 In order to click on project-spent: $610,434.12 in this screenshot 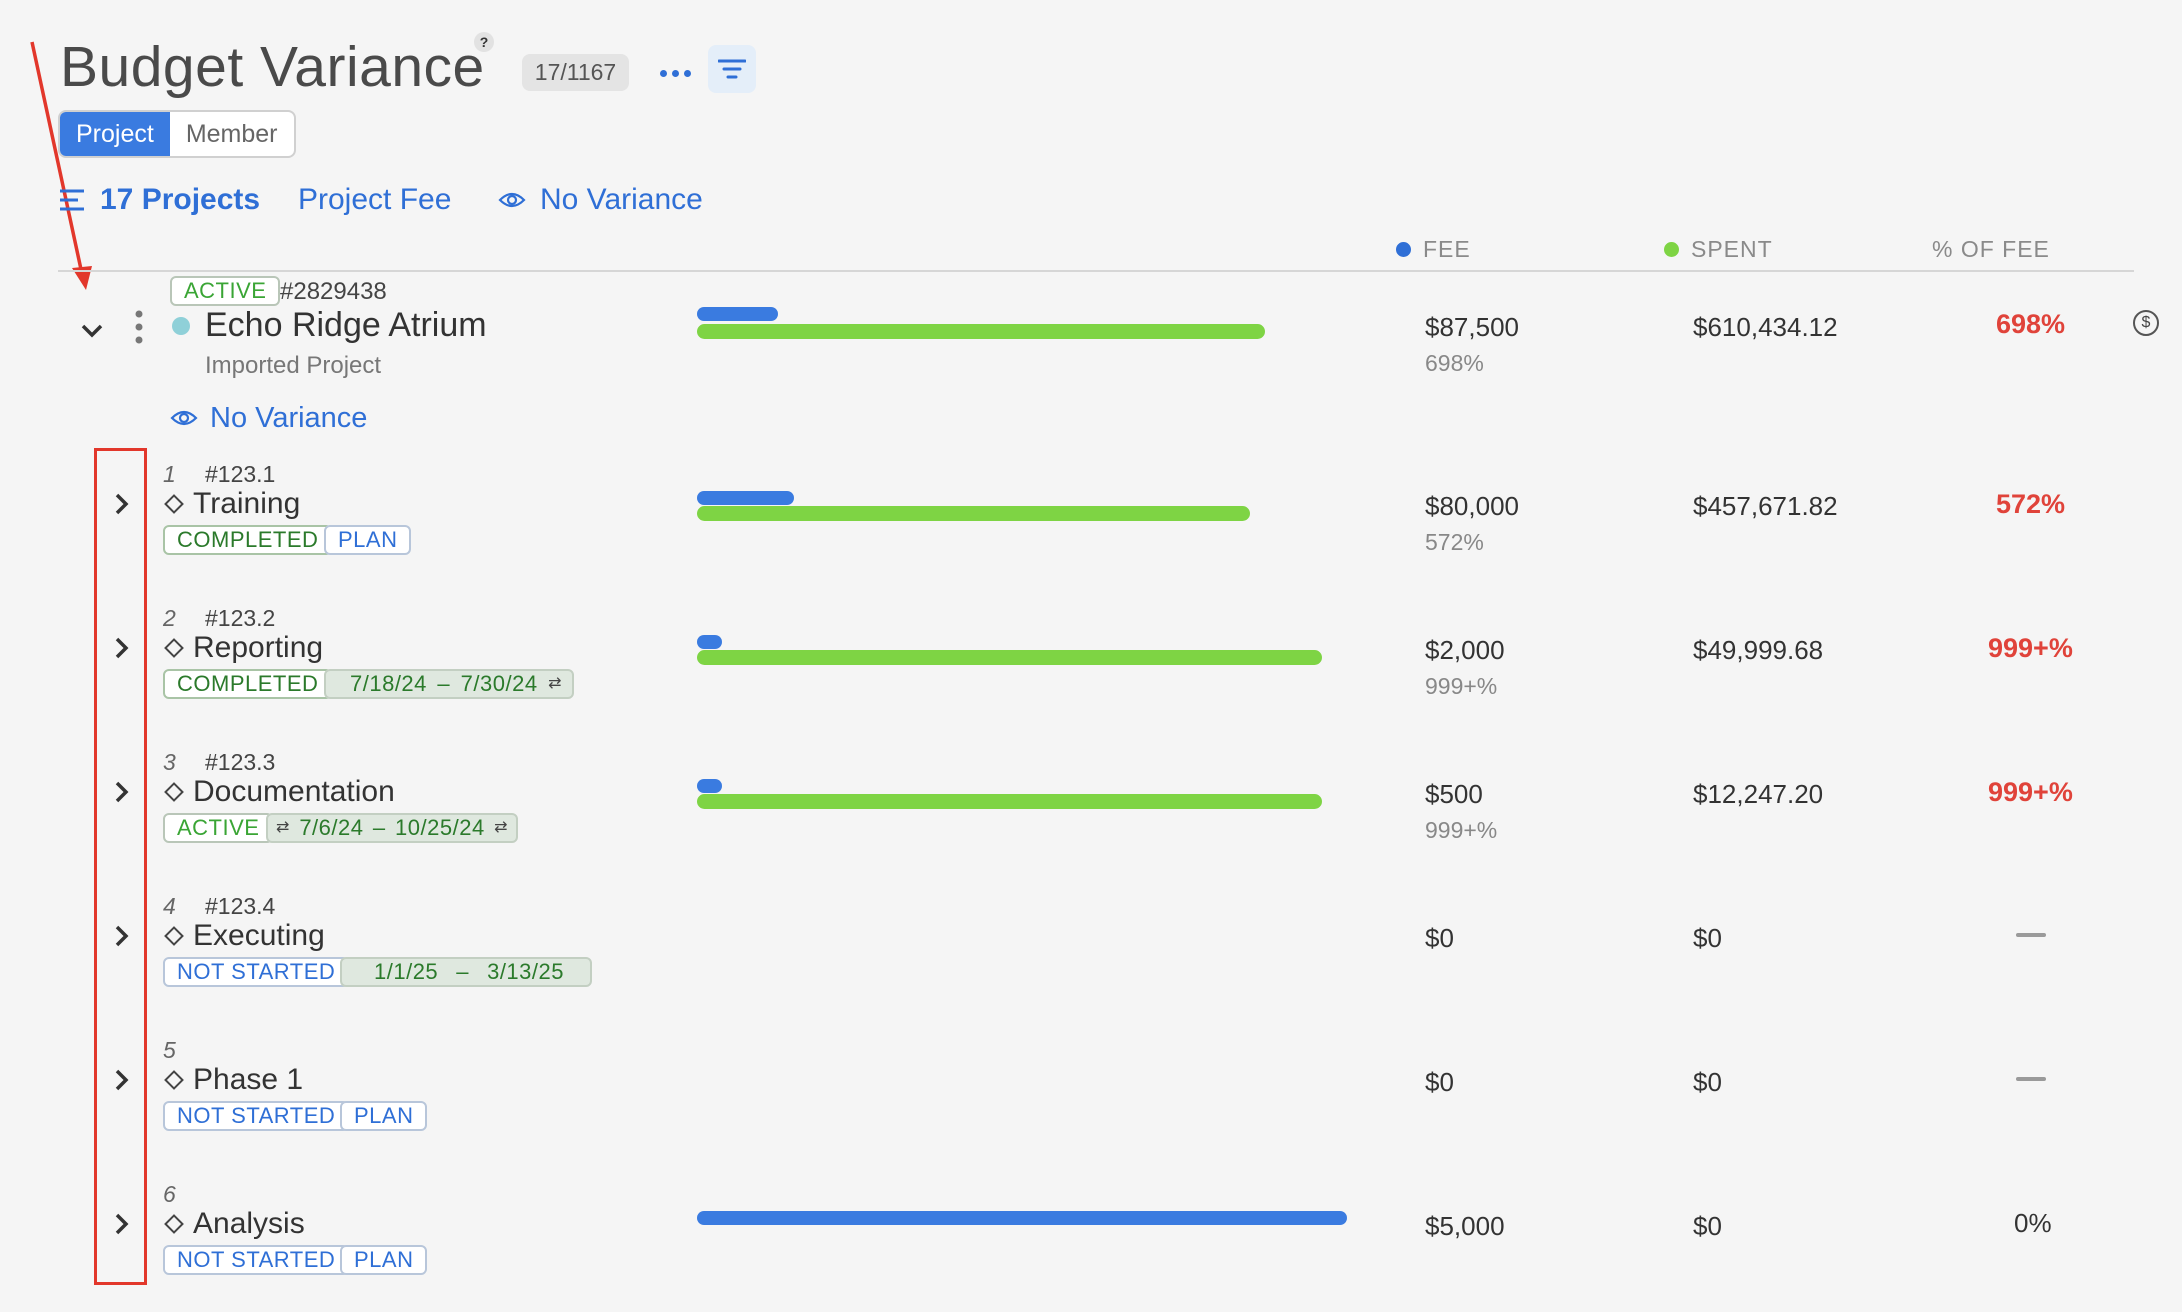, I will do `click(1765, 327)`.